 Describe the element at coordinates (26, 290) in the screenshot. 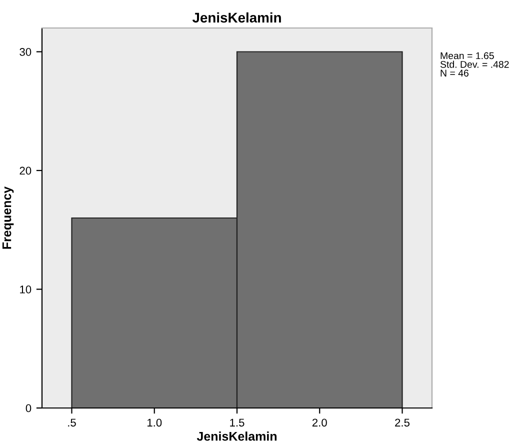

I see `y-tick-label: 10` at that location.